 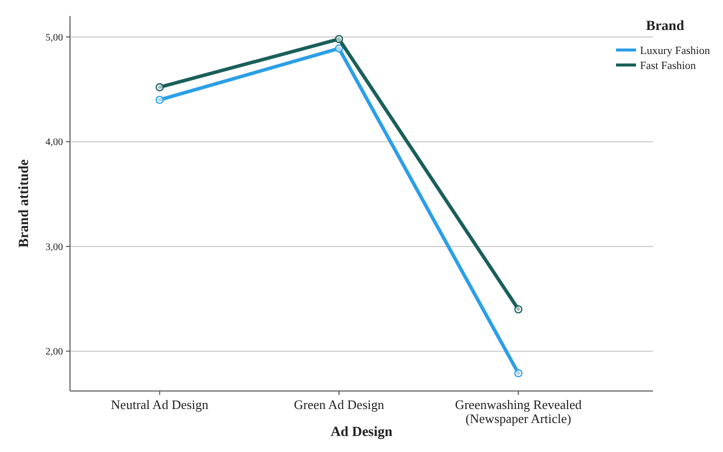 What do you see at coordinates (54, 247) in the screenshot?
I see `y-tick-label: 3,00` at bounding box center [54, 247].